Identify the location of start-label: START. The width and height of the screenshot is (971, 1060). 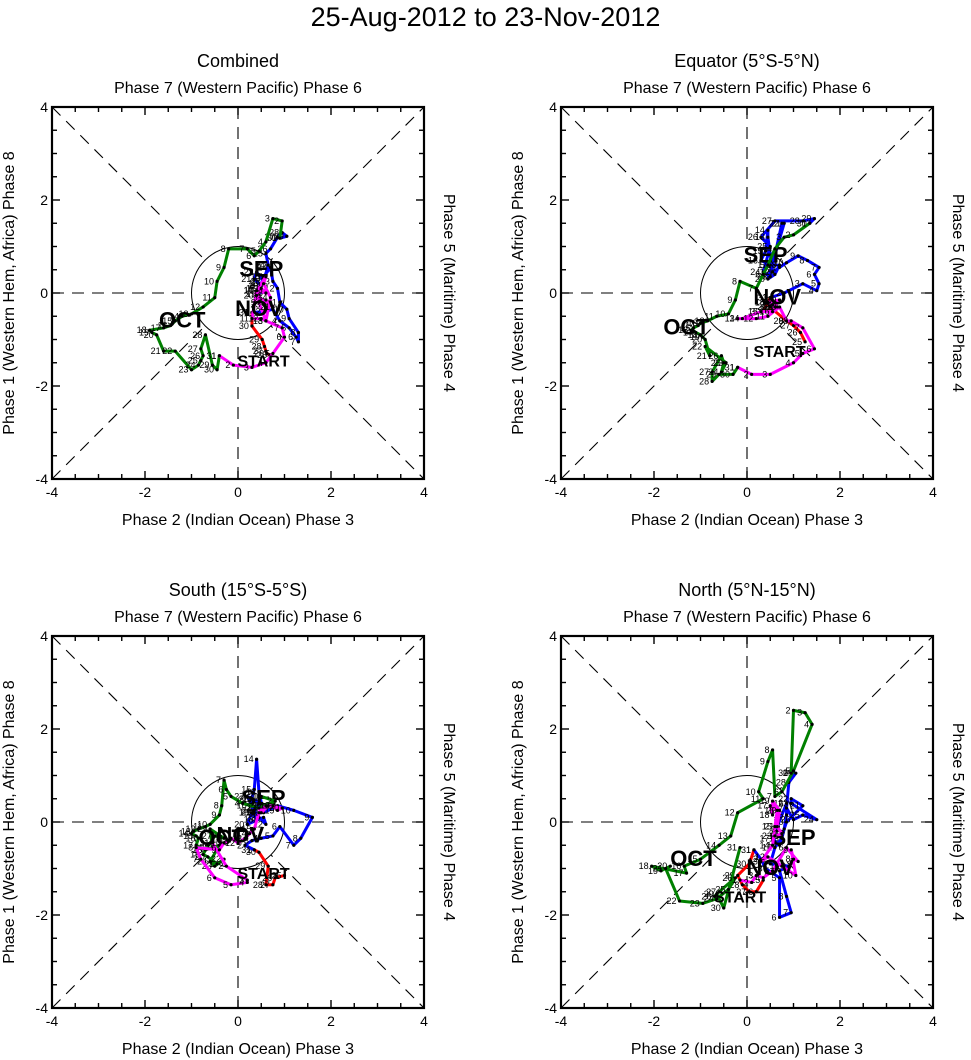
(779, 352).